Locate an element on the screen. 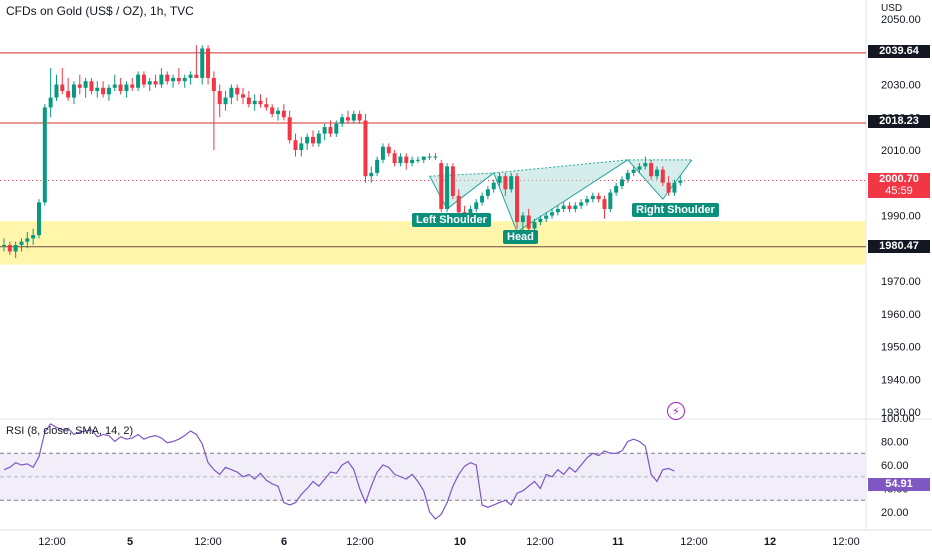 The height and width of the screenshot is (555, 932). countdown-tag: 45:59 is located at coordinates (899, 191).